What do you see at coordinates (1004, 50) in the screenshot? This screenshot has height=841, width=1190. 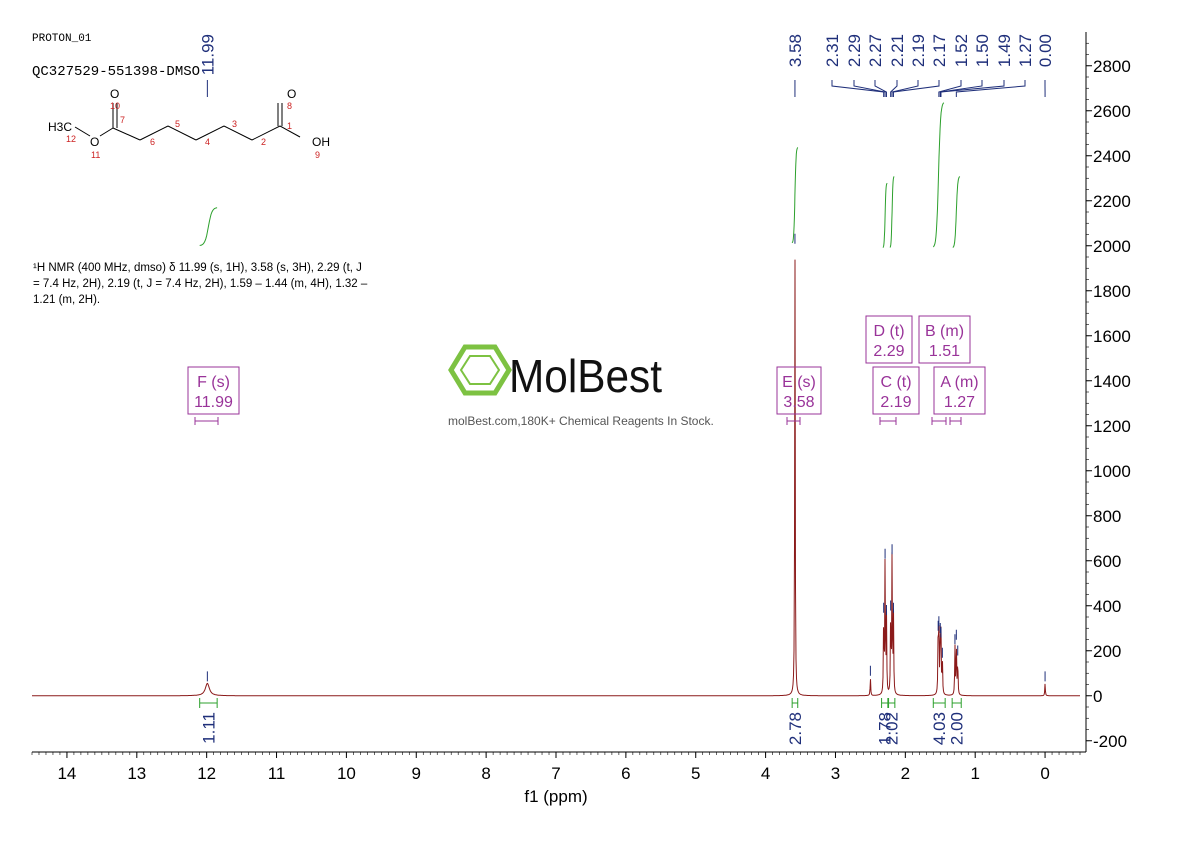 I see `peak-label: 1.49` at bounding box center [1004, 50].